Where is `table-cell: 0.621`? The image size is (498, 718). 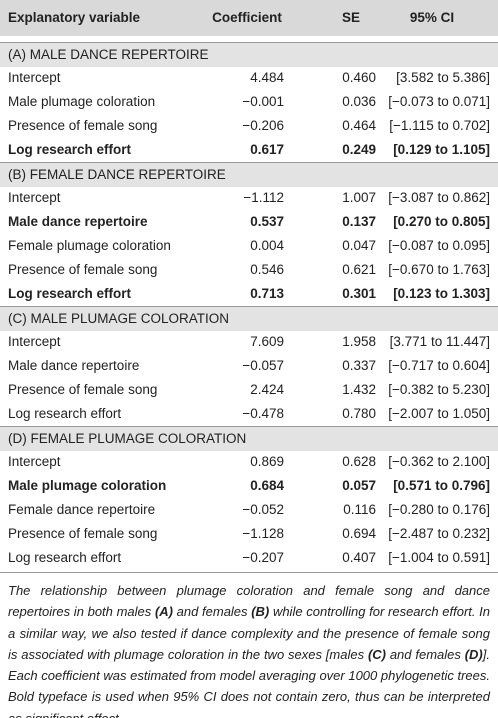
table-cell: 0.621 is located at coordinates (359, 269).